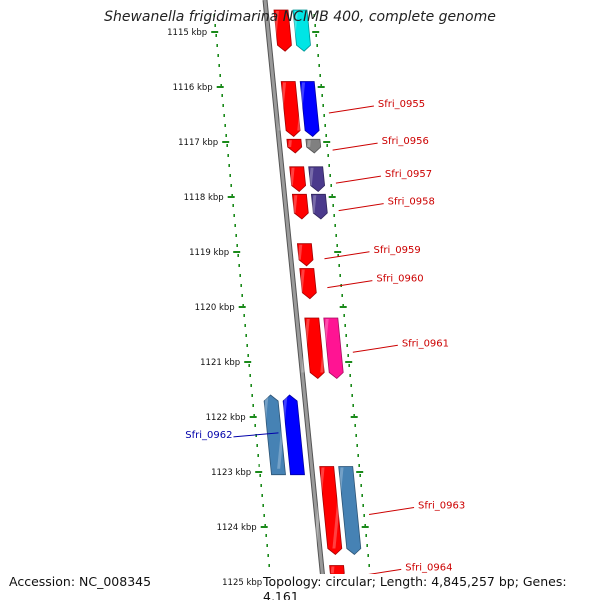  What do you see at coordinates (220, 363) in the screenshot?
I see `tick-label: 1121 kbp` at bounding box center [220, 363].